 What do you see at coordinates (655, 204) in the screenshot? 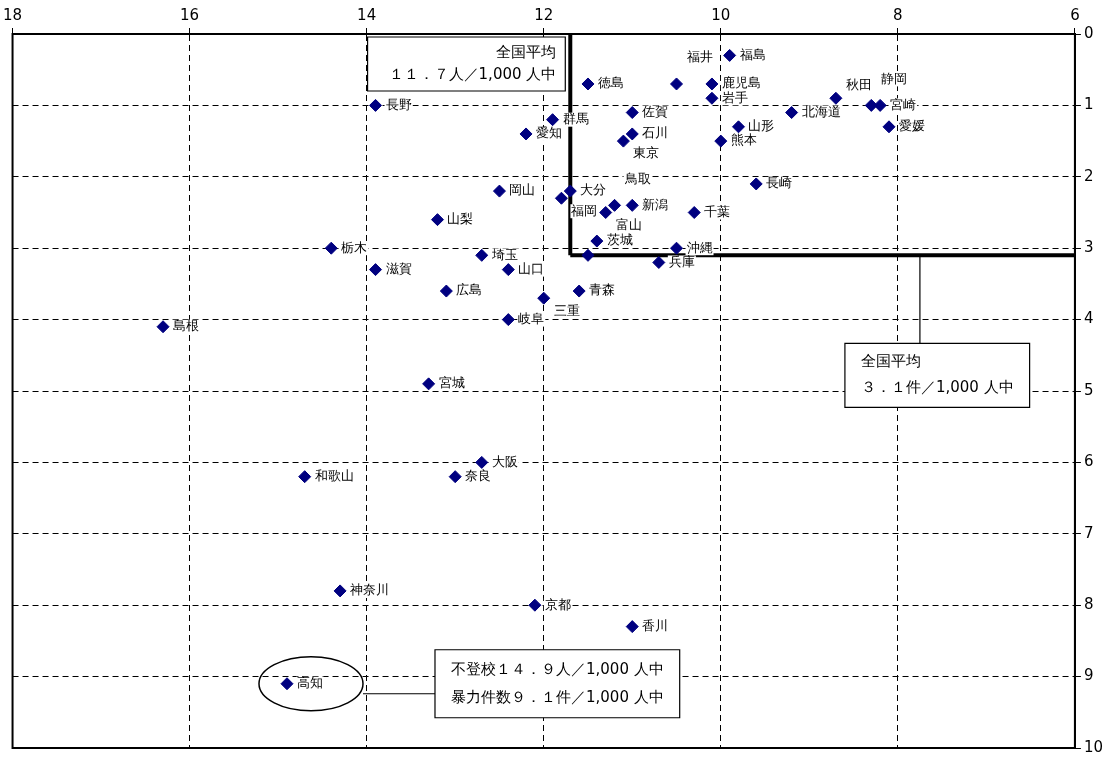
I see `annotation: 新潟` at bounding box center [655, 204].